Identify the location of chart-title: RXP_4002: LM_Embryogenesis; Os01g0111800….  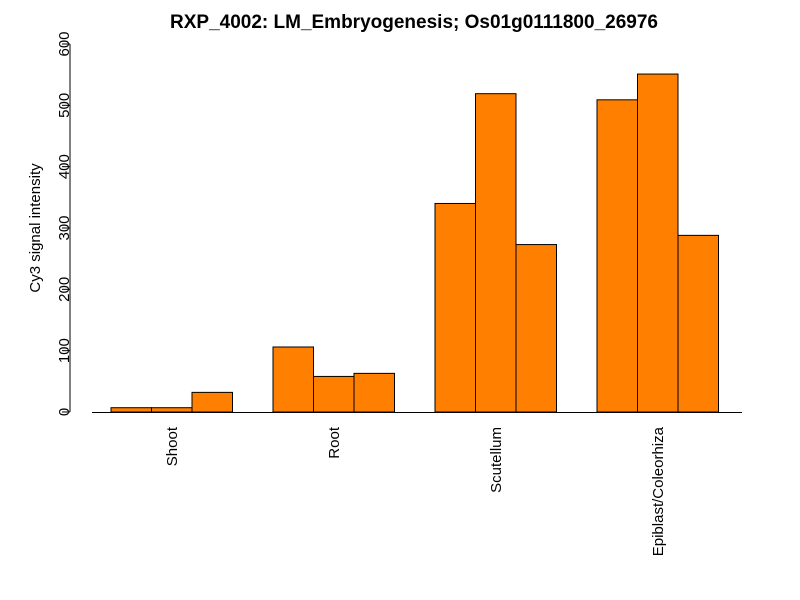
(414, 22).